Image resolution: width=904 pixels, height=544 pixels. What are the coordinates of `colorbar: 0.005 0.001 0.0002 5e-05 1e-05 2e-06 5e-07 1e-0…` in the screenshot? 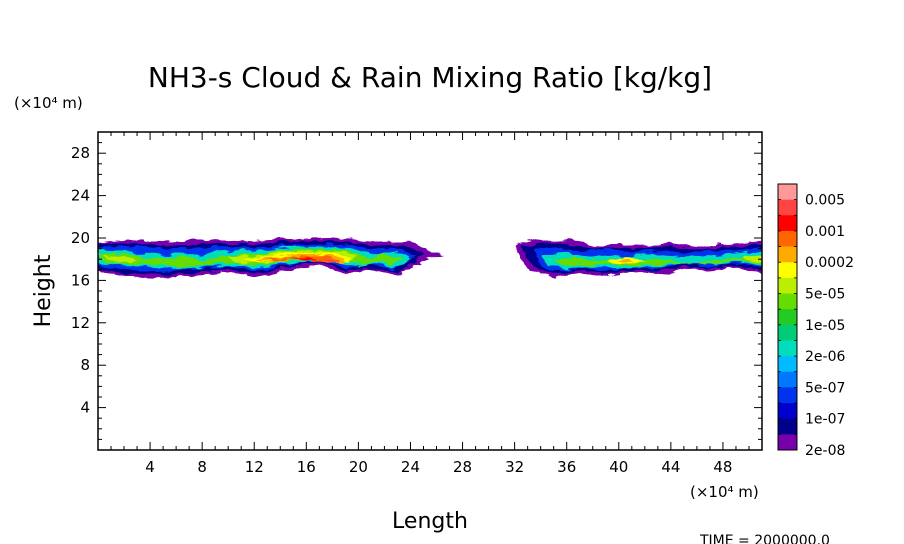 It's located at (815, 321).